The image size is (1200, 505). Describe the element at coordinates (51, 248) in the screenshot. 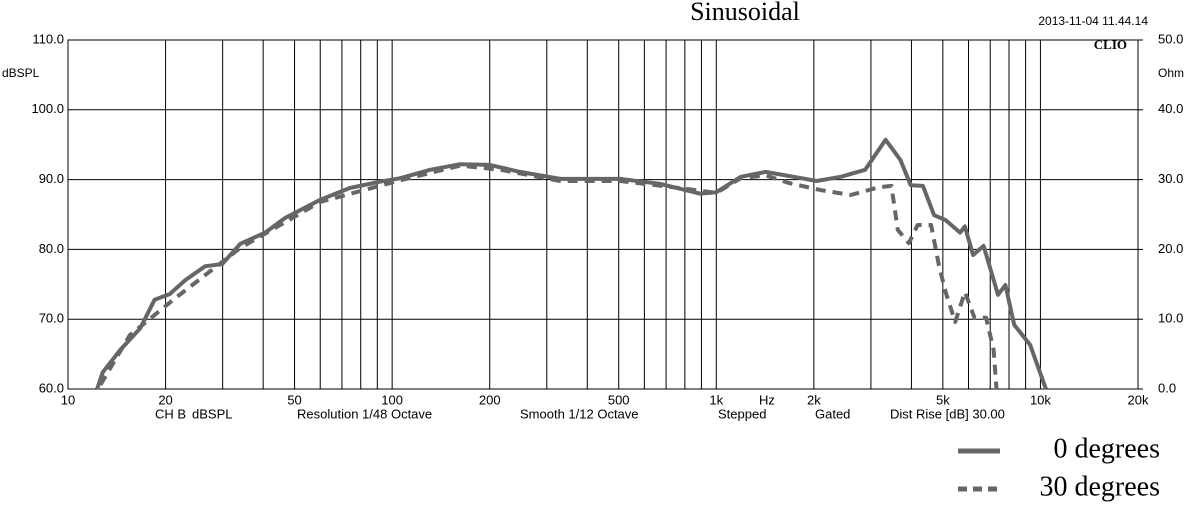

I see `y-tick-label: 80.0` at that location.